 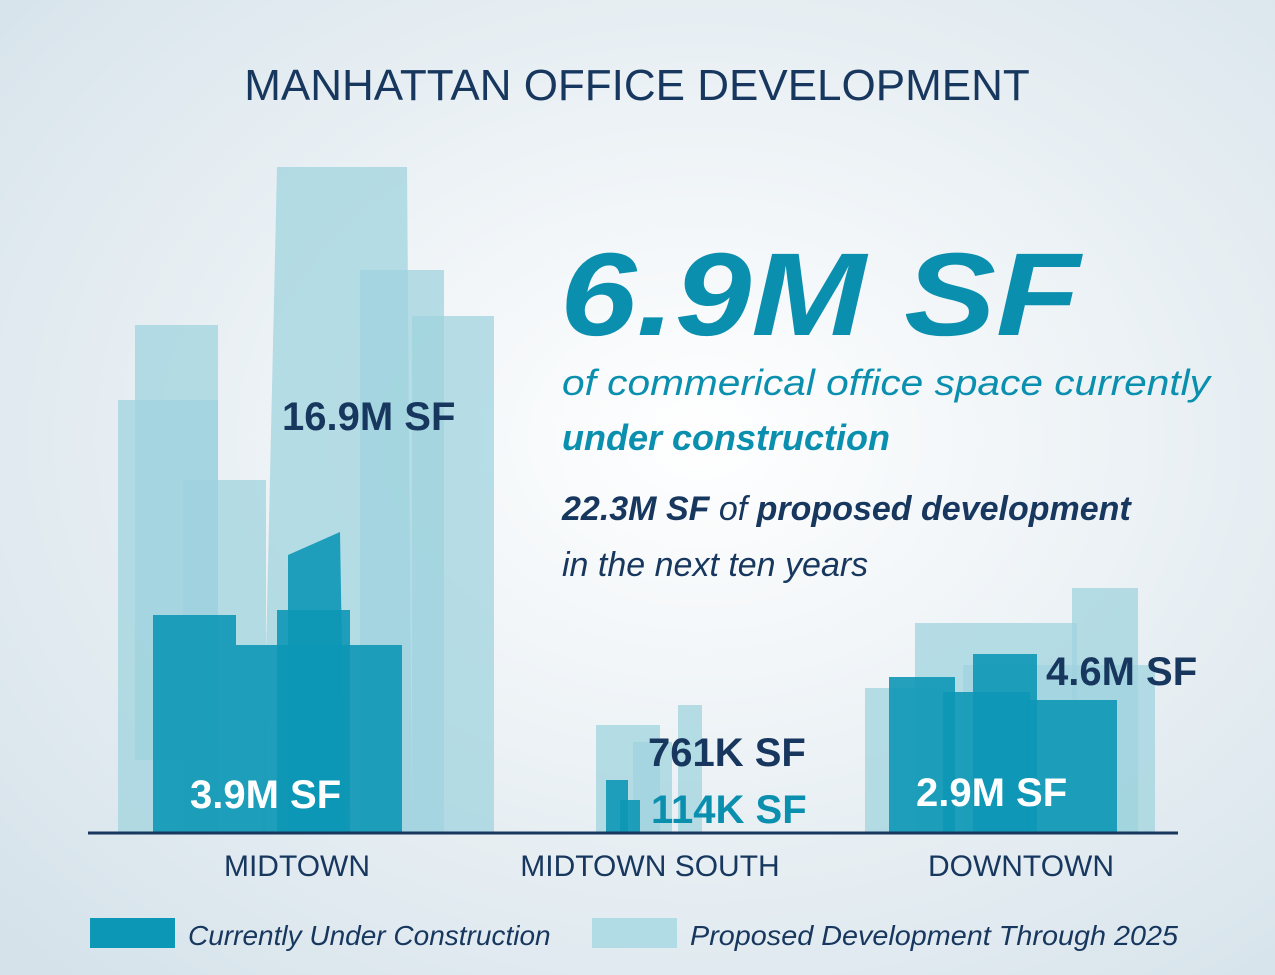 What do you see at coordinates (1010, 710) in the screenshot?
I see `downtown-buildings` at bounding box center [1010, 710].